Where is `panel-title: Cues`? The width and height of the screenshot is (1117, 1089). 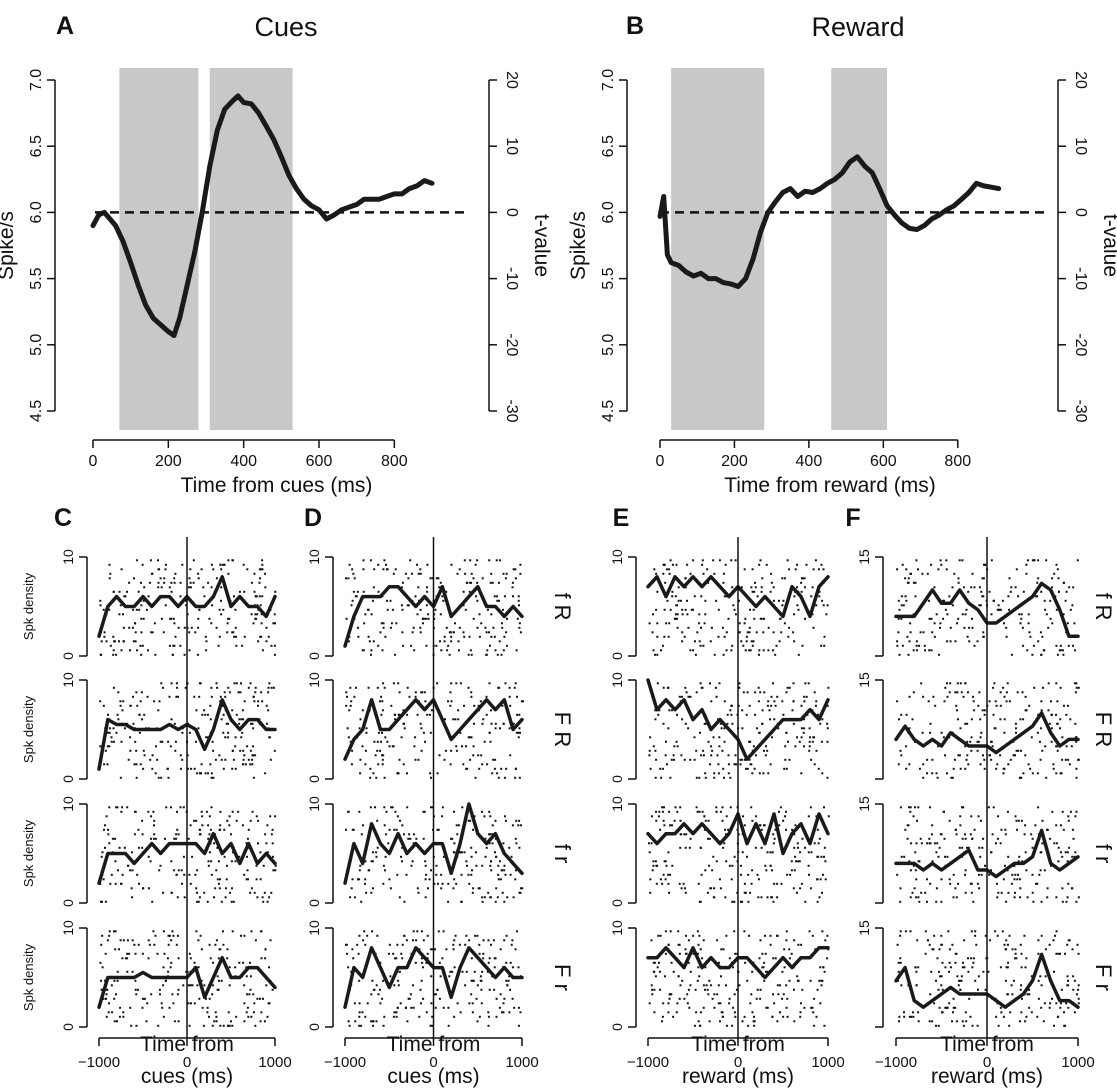 panel-title: Cues is located at coordinates (285, 27).